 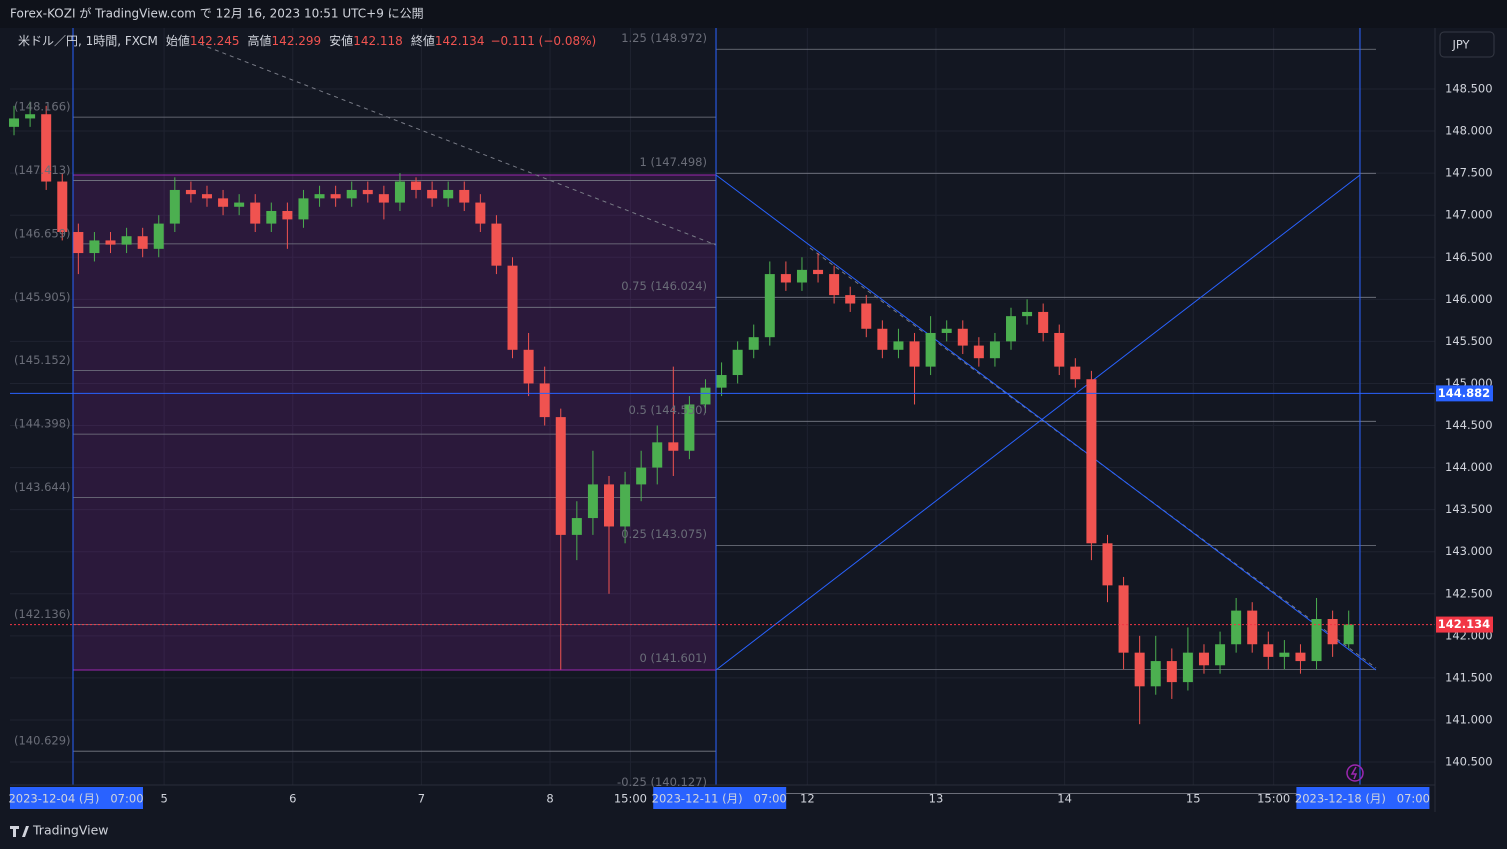 What do you see at coordinates (1469, 762) in the screenshot?
I see `y-tick-label: 140.500` at bounding box center [1469, 762].